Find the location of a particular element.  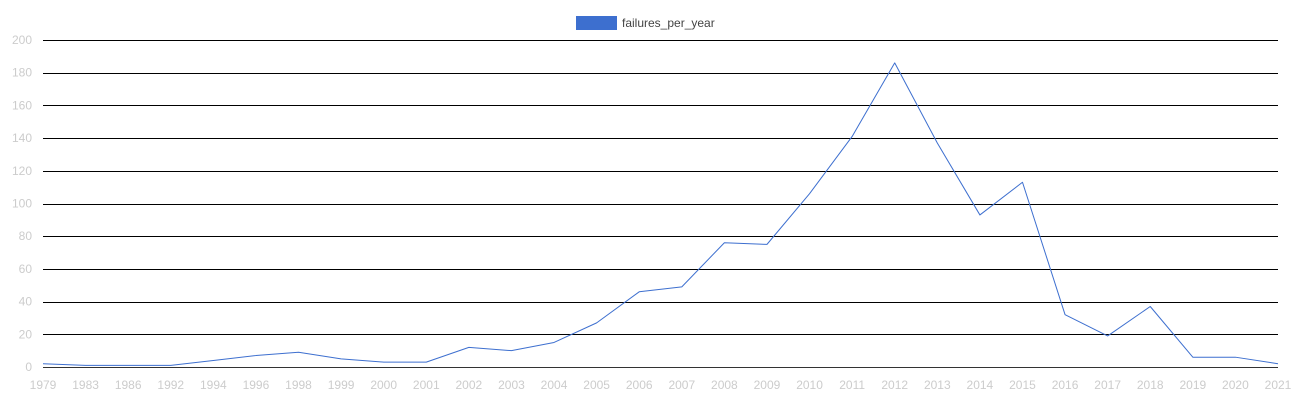

x-tick-label: 2008 is located at coordinates (724, 385).